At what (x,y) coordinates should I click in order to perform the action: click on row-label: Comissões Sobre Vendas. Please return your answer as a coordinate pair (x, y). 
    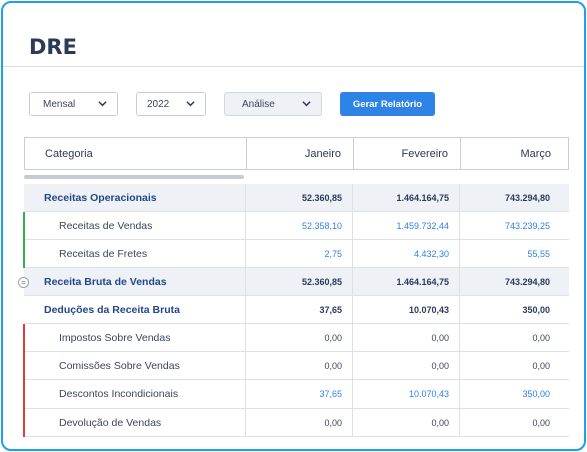
    Looking at the image, I should click on (135, 365).